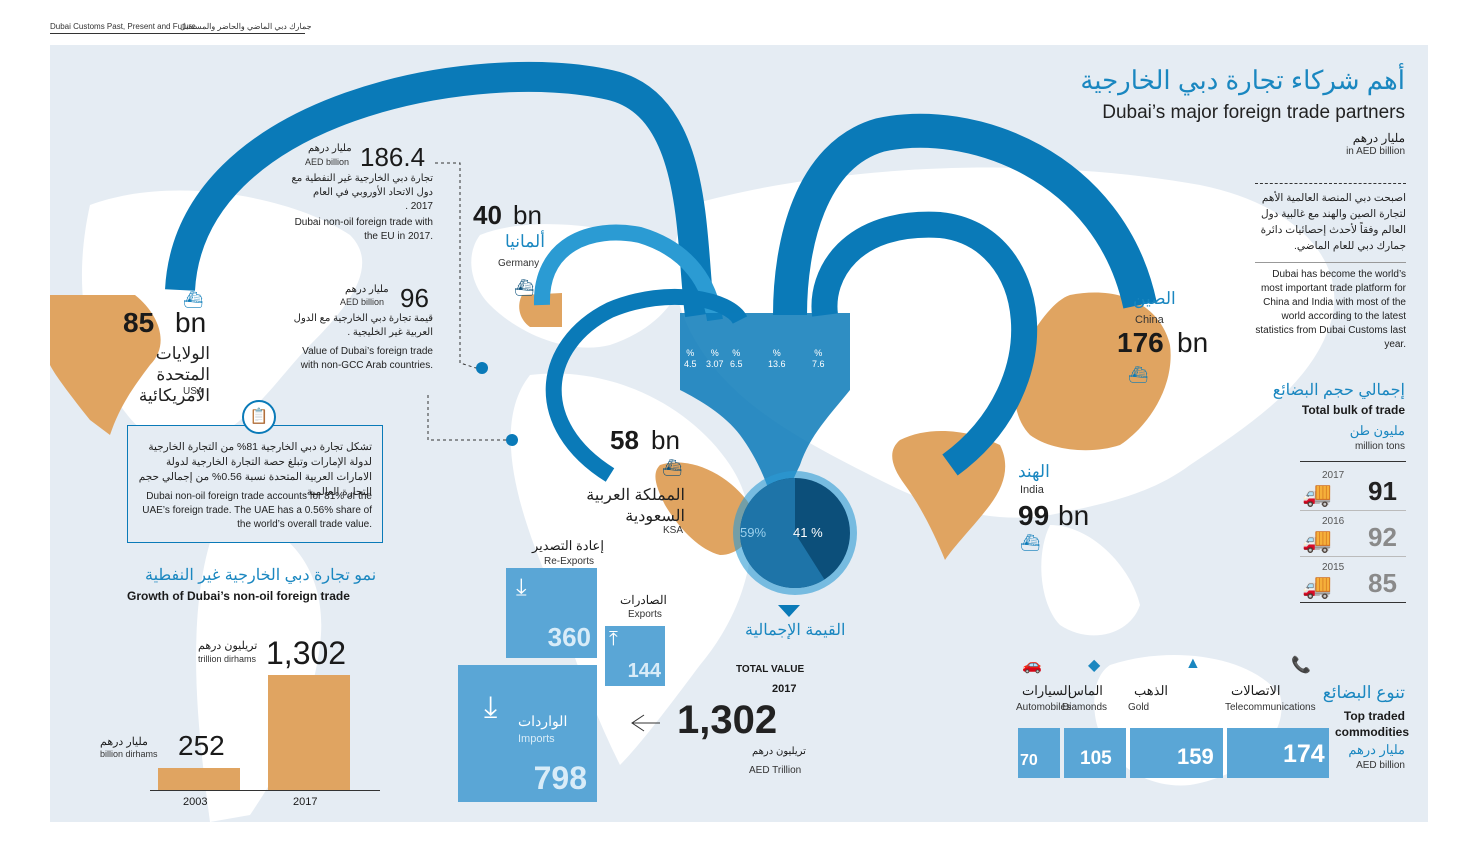 The image size is (1471, 857). What do you see at coordinates (1353, 410) in the screenshot?
I see `bulk-title-en: Total bulk of trade` at bounding box center [1353, 410].